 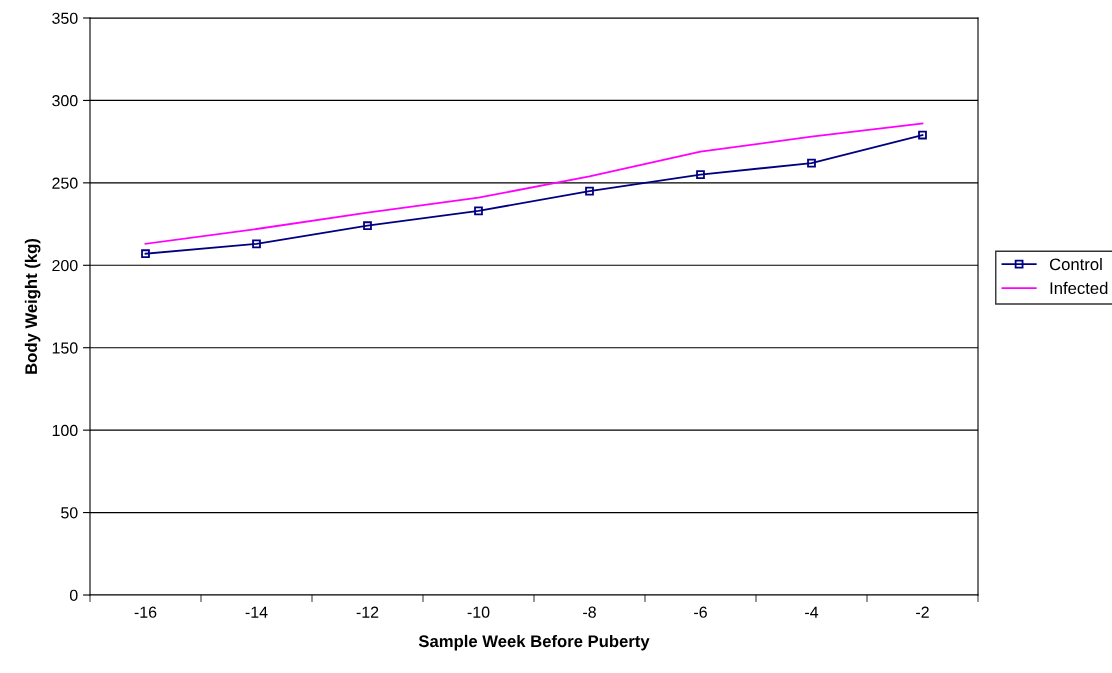 What do you see at coordinates (32, 306) in the screenshot?
I see `y-axis-title: Body Weight (kg)` at bounding box center [32, 306].